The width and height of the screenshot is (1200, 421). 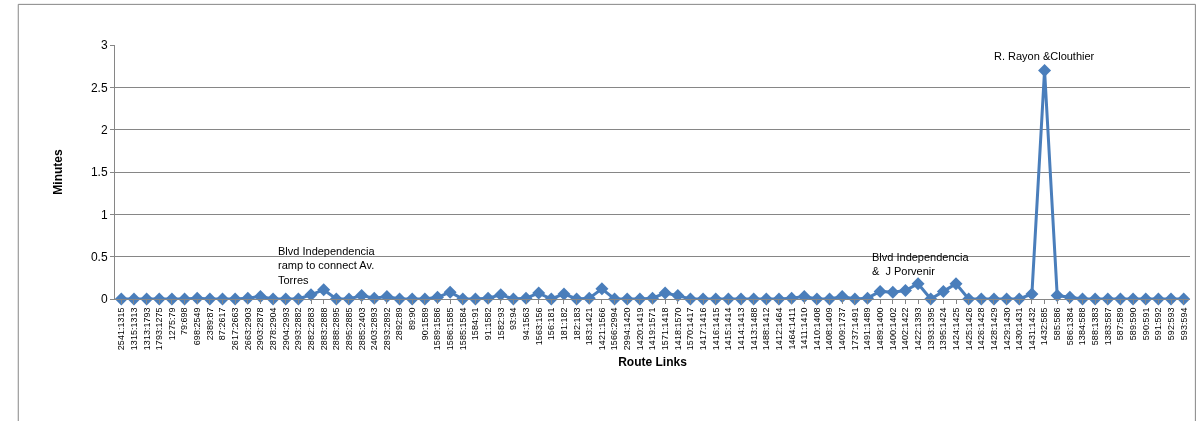 I want to click on y-tick-label: 0.5, so click(x=99, y=256).